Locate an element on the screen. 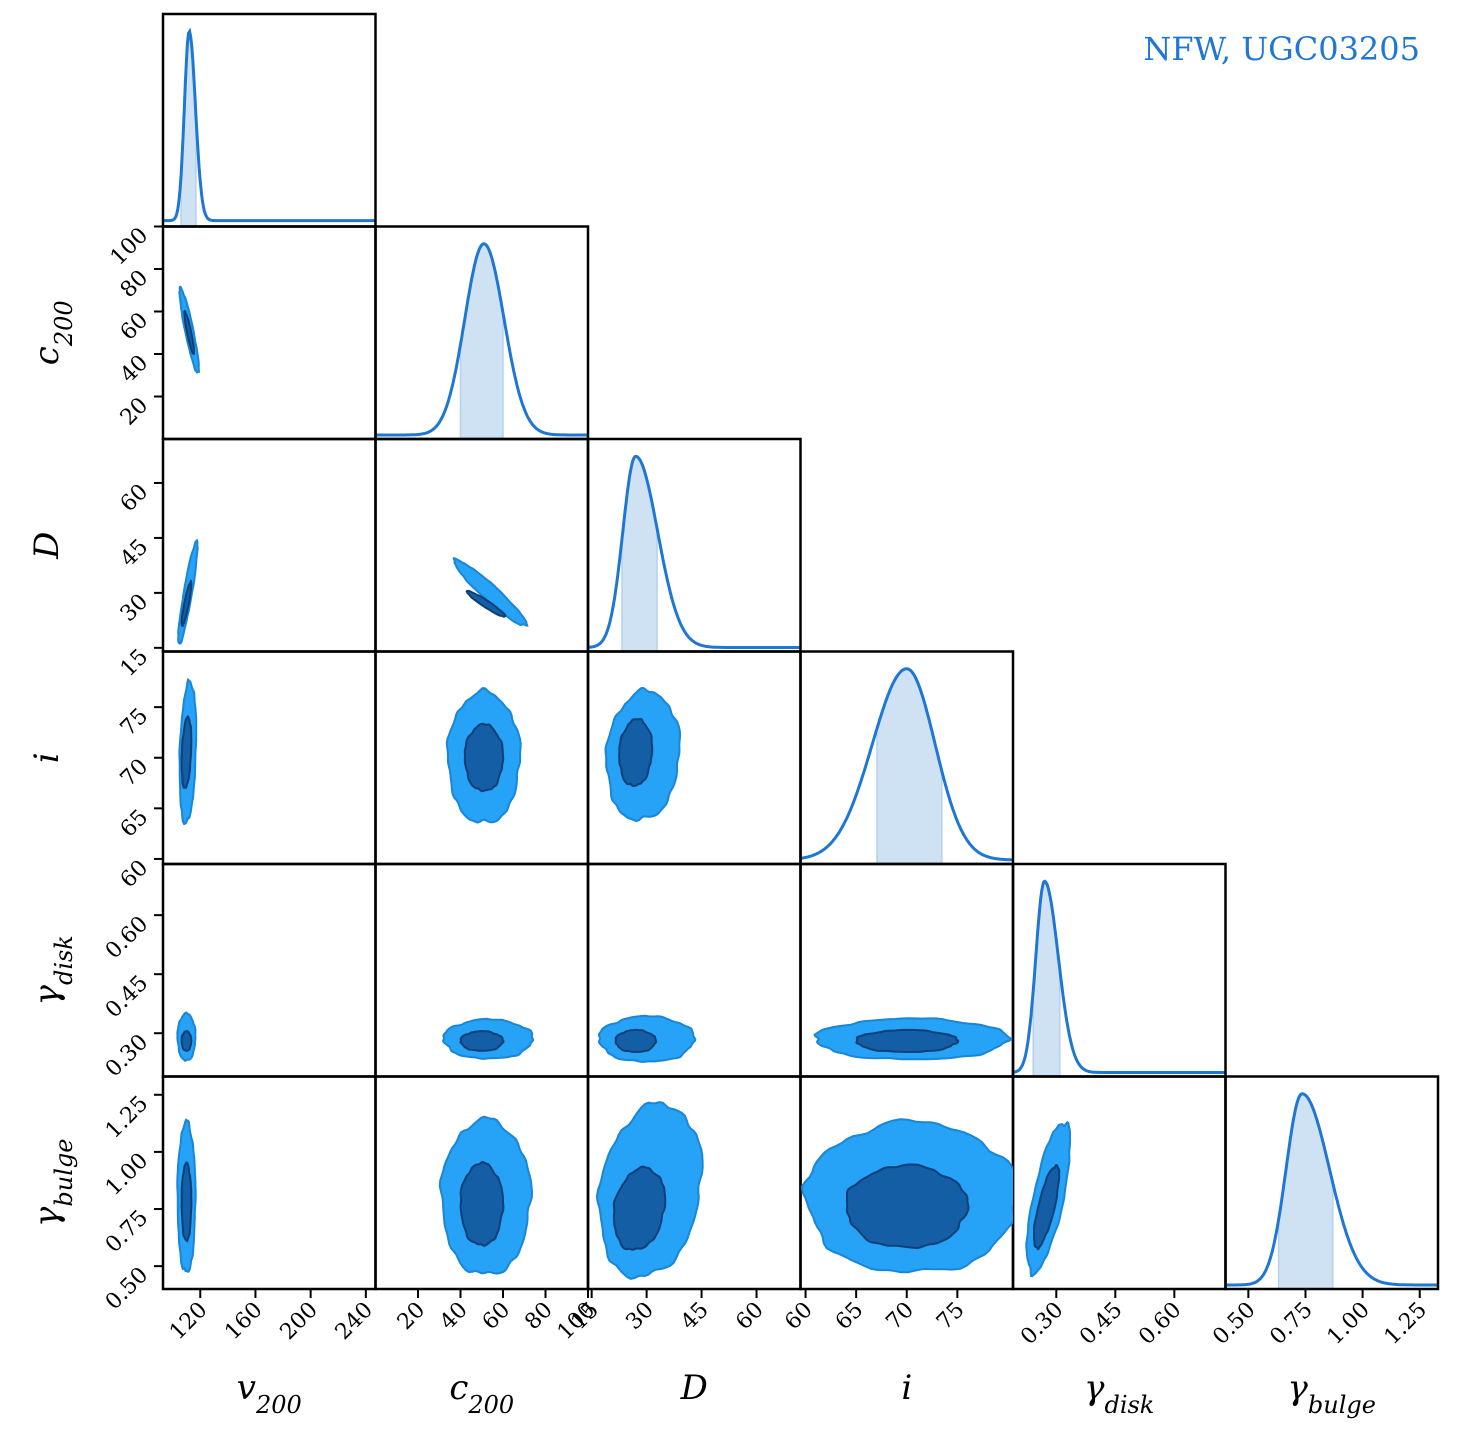 This screenshot has width=1462, height=1452. y-tick-label-gamma_disk: 0.45 is located at coordinates (127, 997).